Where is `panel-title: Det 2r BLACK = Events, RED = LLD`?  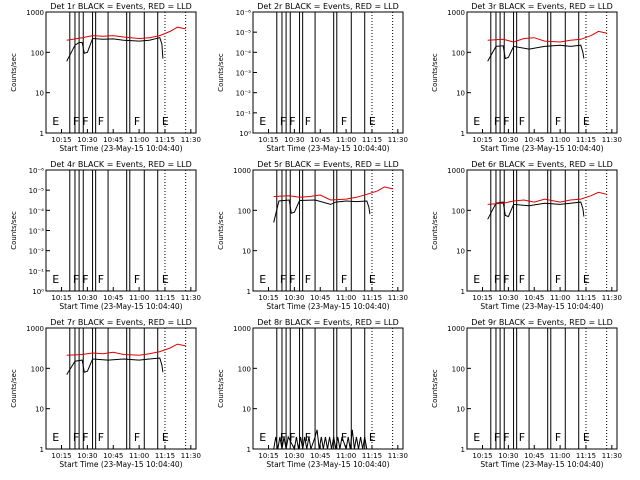
panel-title: Det 2r BLACK = Events, RED = LLD is located at coordinates (328, 6).